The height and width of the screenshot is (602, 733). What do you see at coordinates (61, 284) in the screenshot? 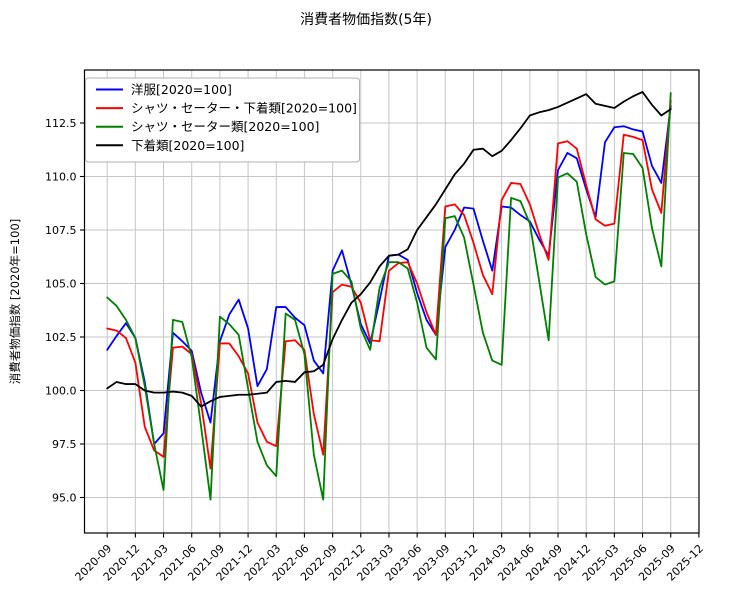
I see `y-tick-label: 105.0` at bounding box center [61, 284].